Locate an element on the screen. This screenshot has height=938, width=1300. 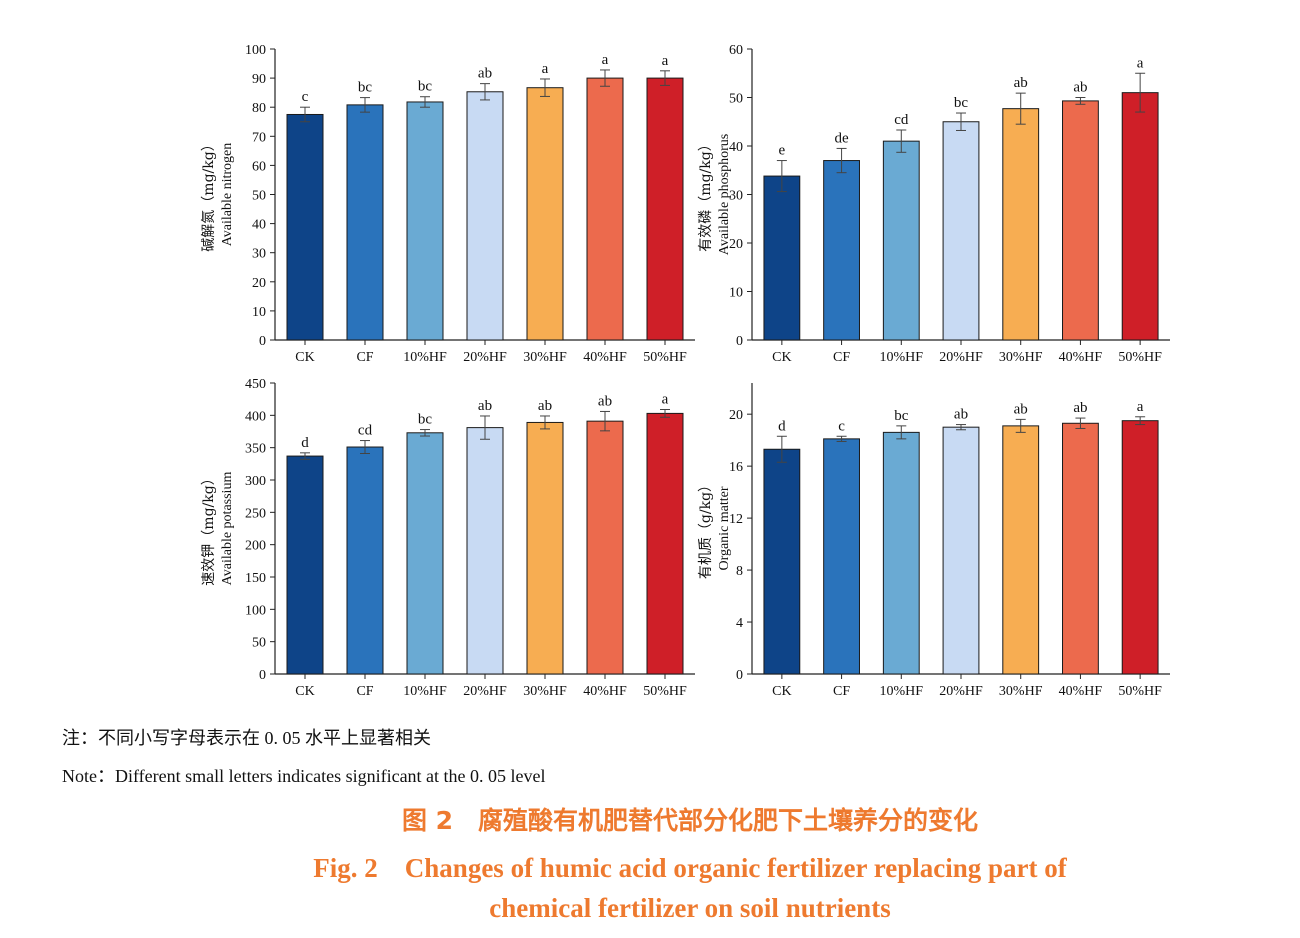
chart2-significance-letter: cd is located at coordinates (901, 120).